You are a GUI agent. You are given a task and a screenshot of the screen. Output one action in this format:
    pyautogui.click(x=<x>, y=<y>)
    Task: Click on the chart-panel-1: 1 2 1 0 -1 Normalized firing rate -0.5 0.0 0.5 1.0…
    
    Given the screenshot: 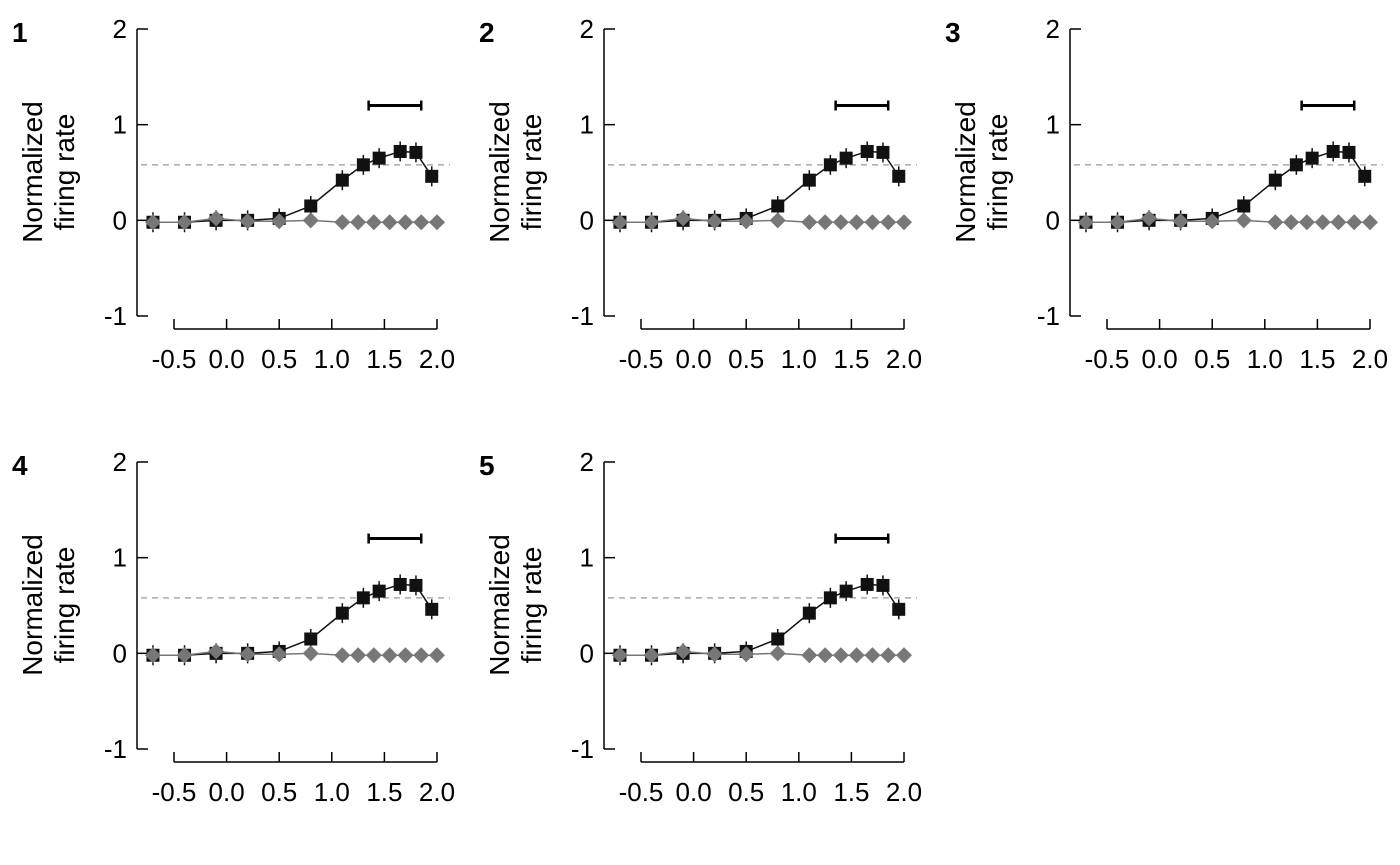 What is the action you would take?
    pyautogui.click(x=233, y=194)
    